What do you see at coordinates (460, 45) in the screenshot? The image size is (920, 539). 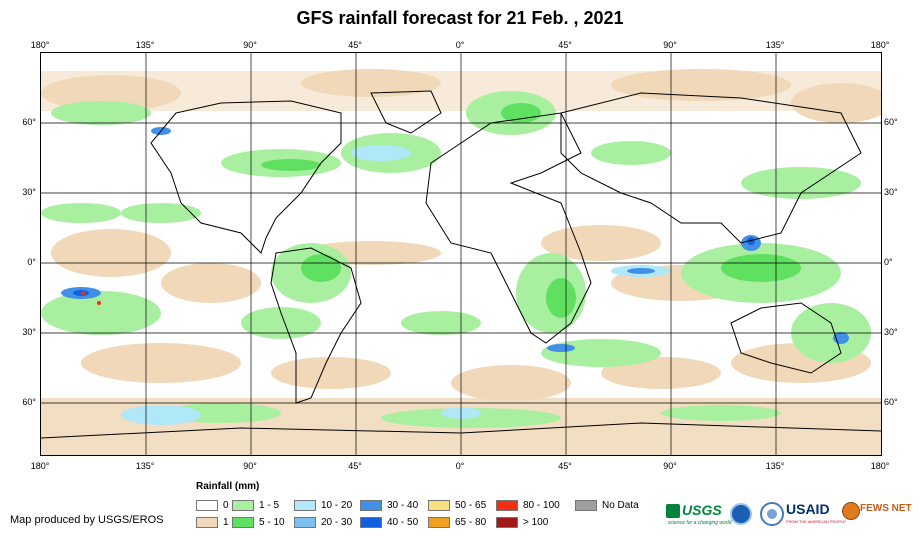 I see `top-lon-tick: 0°` at bounding box center [460, 45].